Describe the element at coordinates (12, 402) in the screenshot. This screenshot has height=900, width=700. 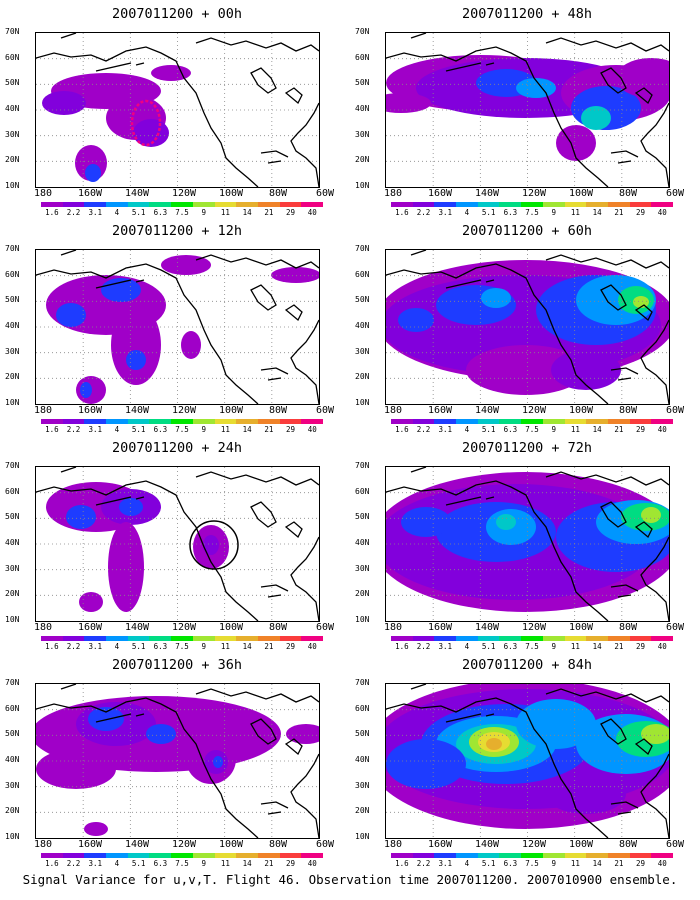
I see `lat-tick-label: 10N` at that location.